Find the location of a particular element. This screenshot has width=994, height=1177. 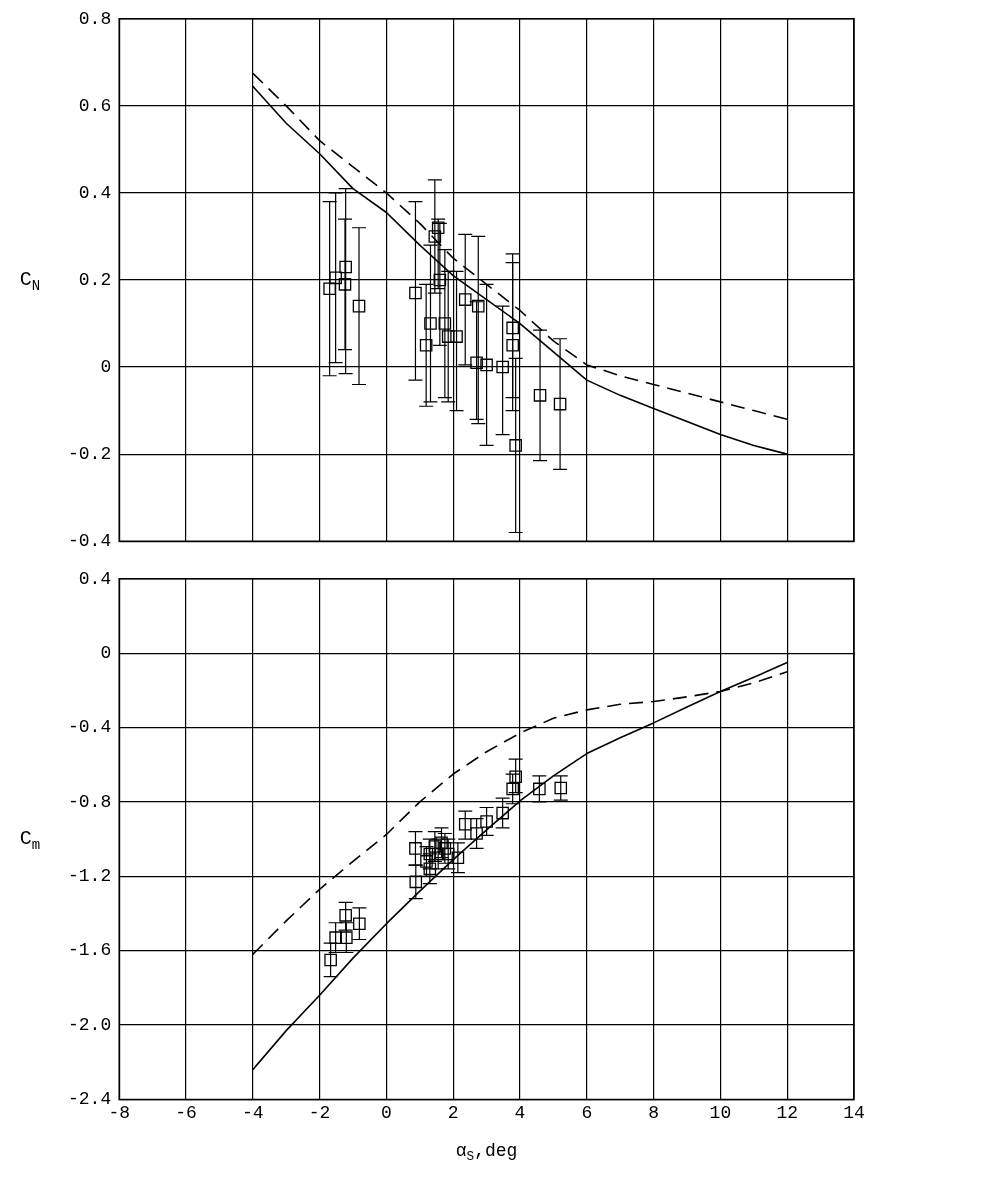

x-tick-label: 6 is located at coordinates (587, 1112).